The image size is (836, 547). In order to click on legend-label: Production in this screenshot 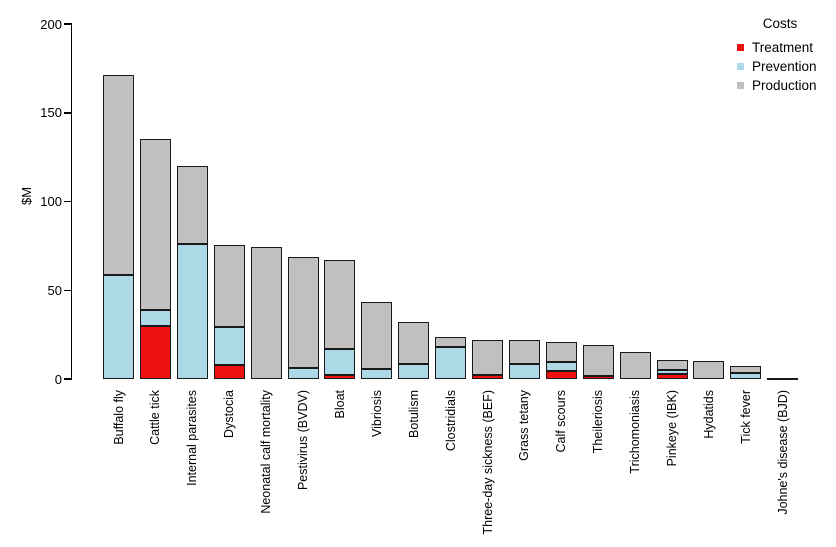, I will do `click(784, 85)`.